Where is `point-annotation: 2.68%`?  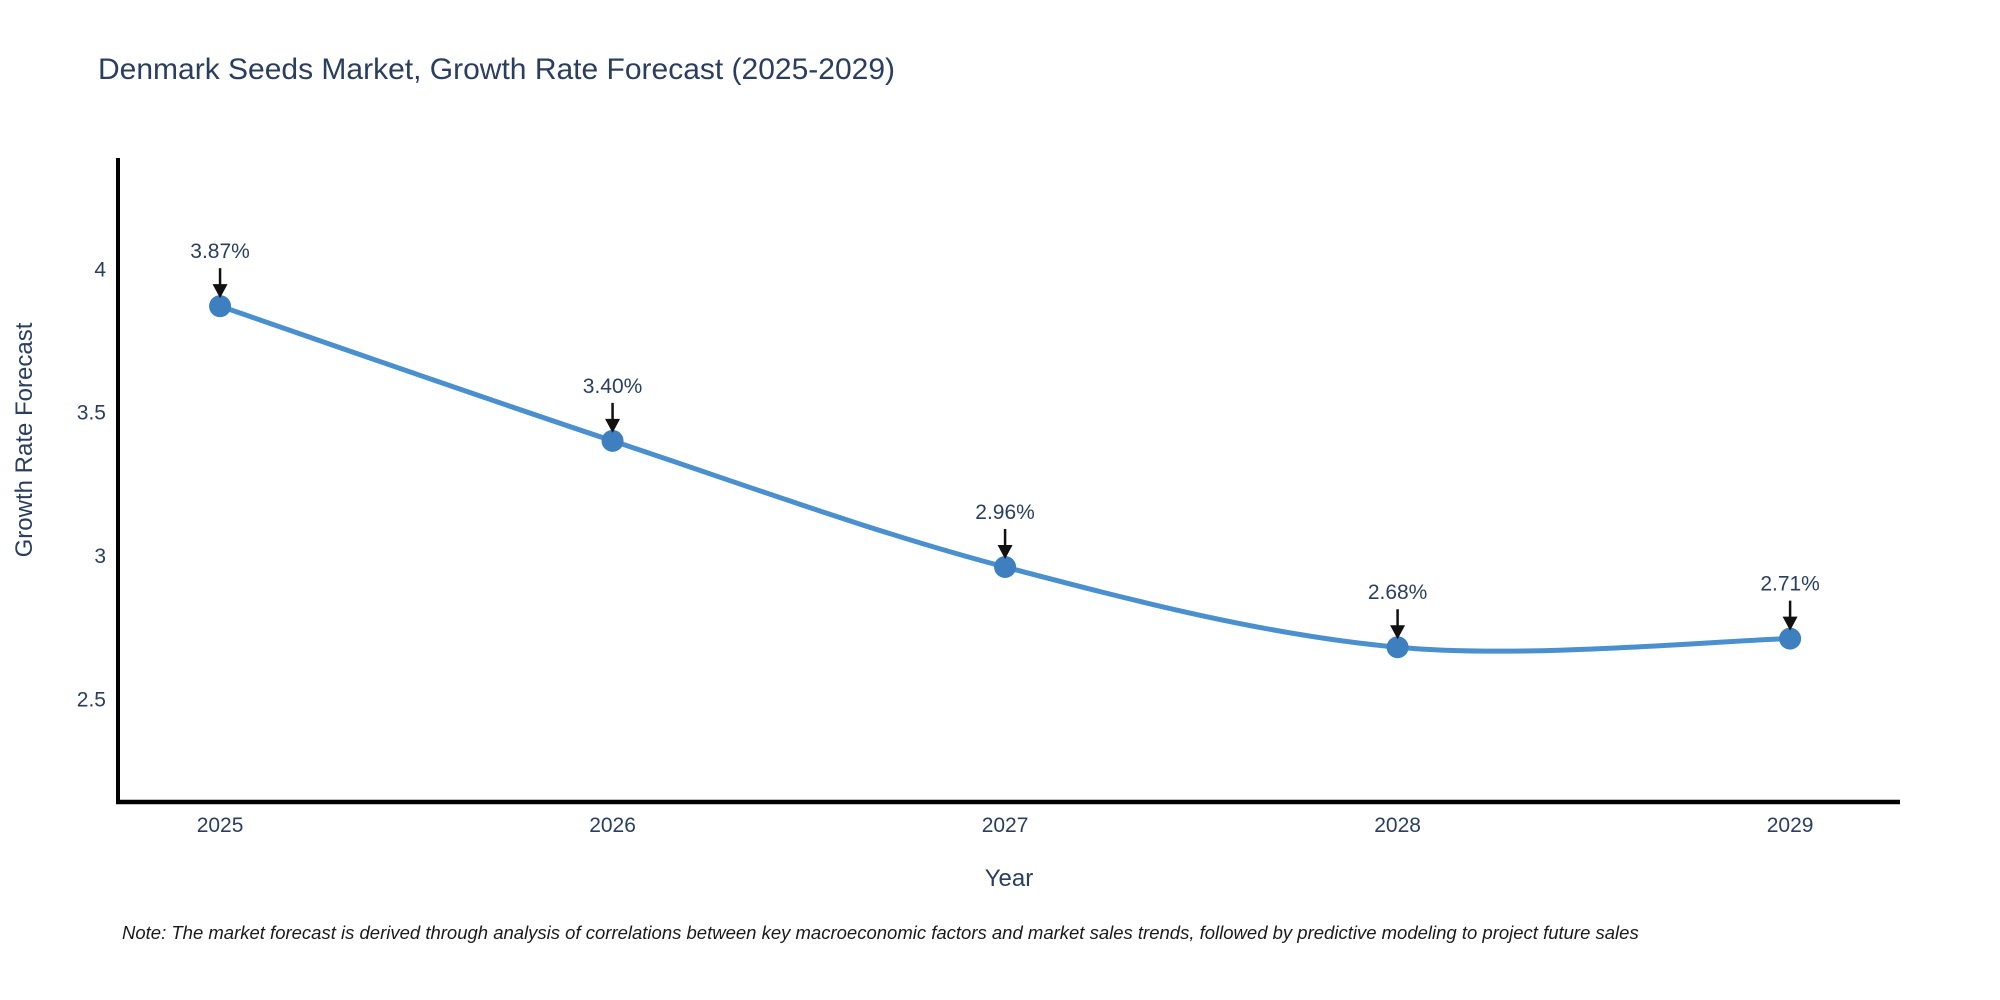 point-annotation: 2.68% is located at coordinates (1398, 610).